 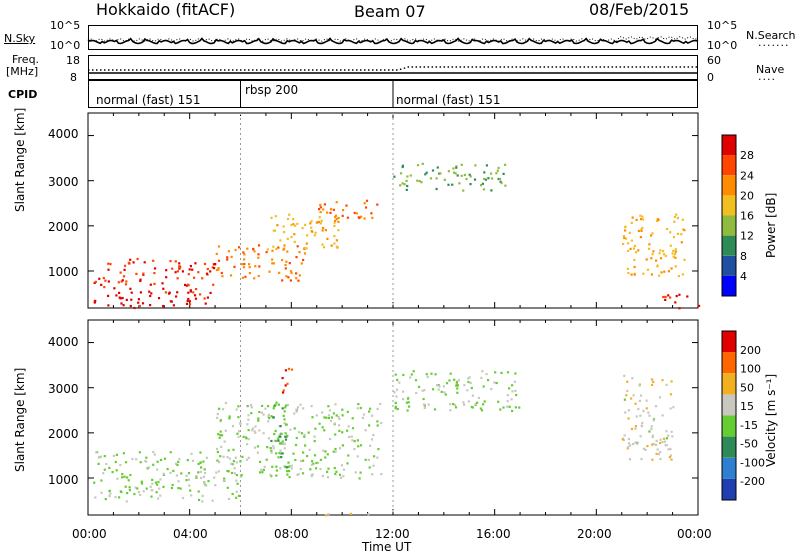 What do you see at coordinates (750, 350) in the screenshot?
I see `velocity-colorbar-tick-0: 200` at bounding box center [750, 350].